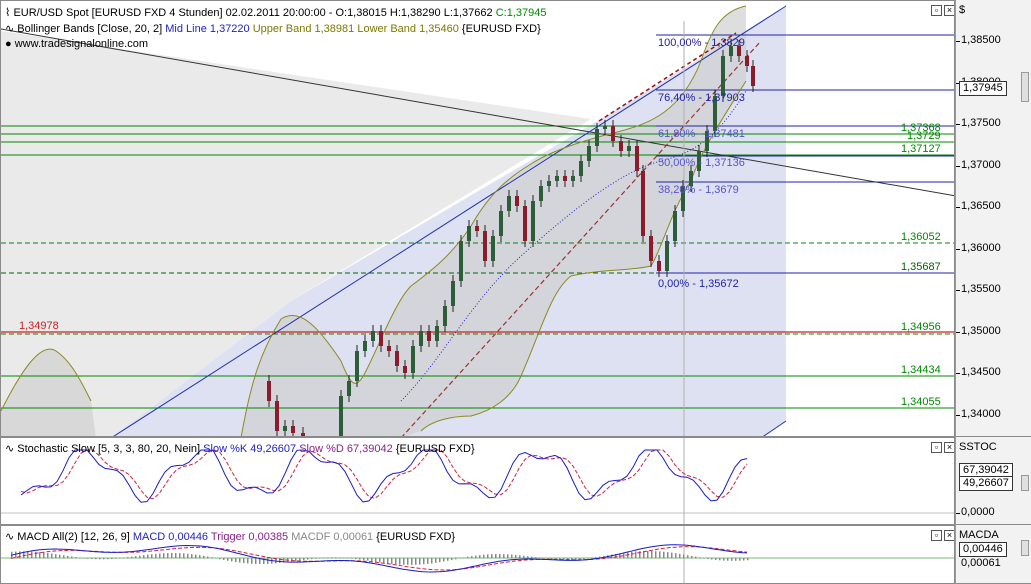 The height and width of the screenshot is (584, 1031). Describe the element at coordinates (90, 29) in the screenshot. I see `bollinger-title: Bollinger Bands [Close, 20, 2]` at that location.